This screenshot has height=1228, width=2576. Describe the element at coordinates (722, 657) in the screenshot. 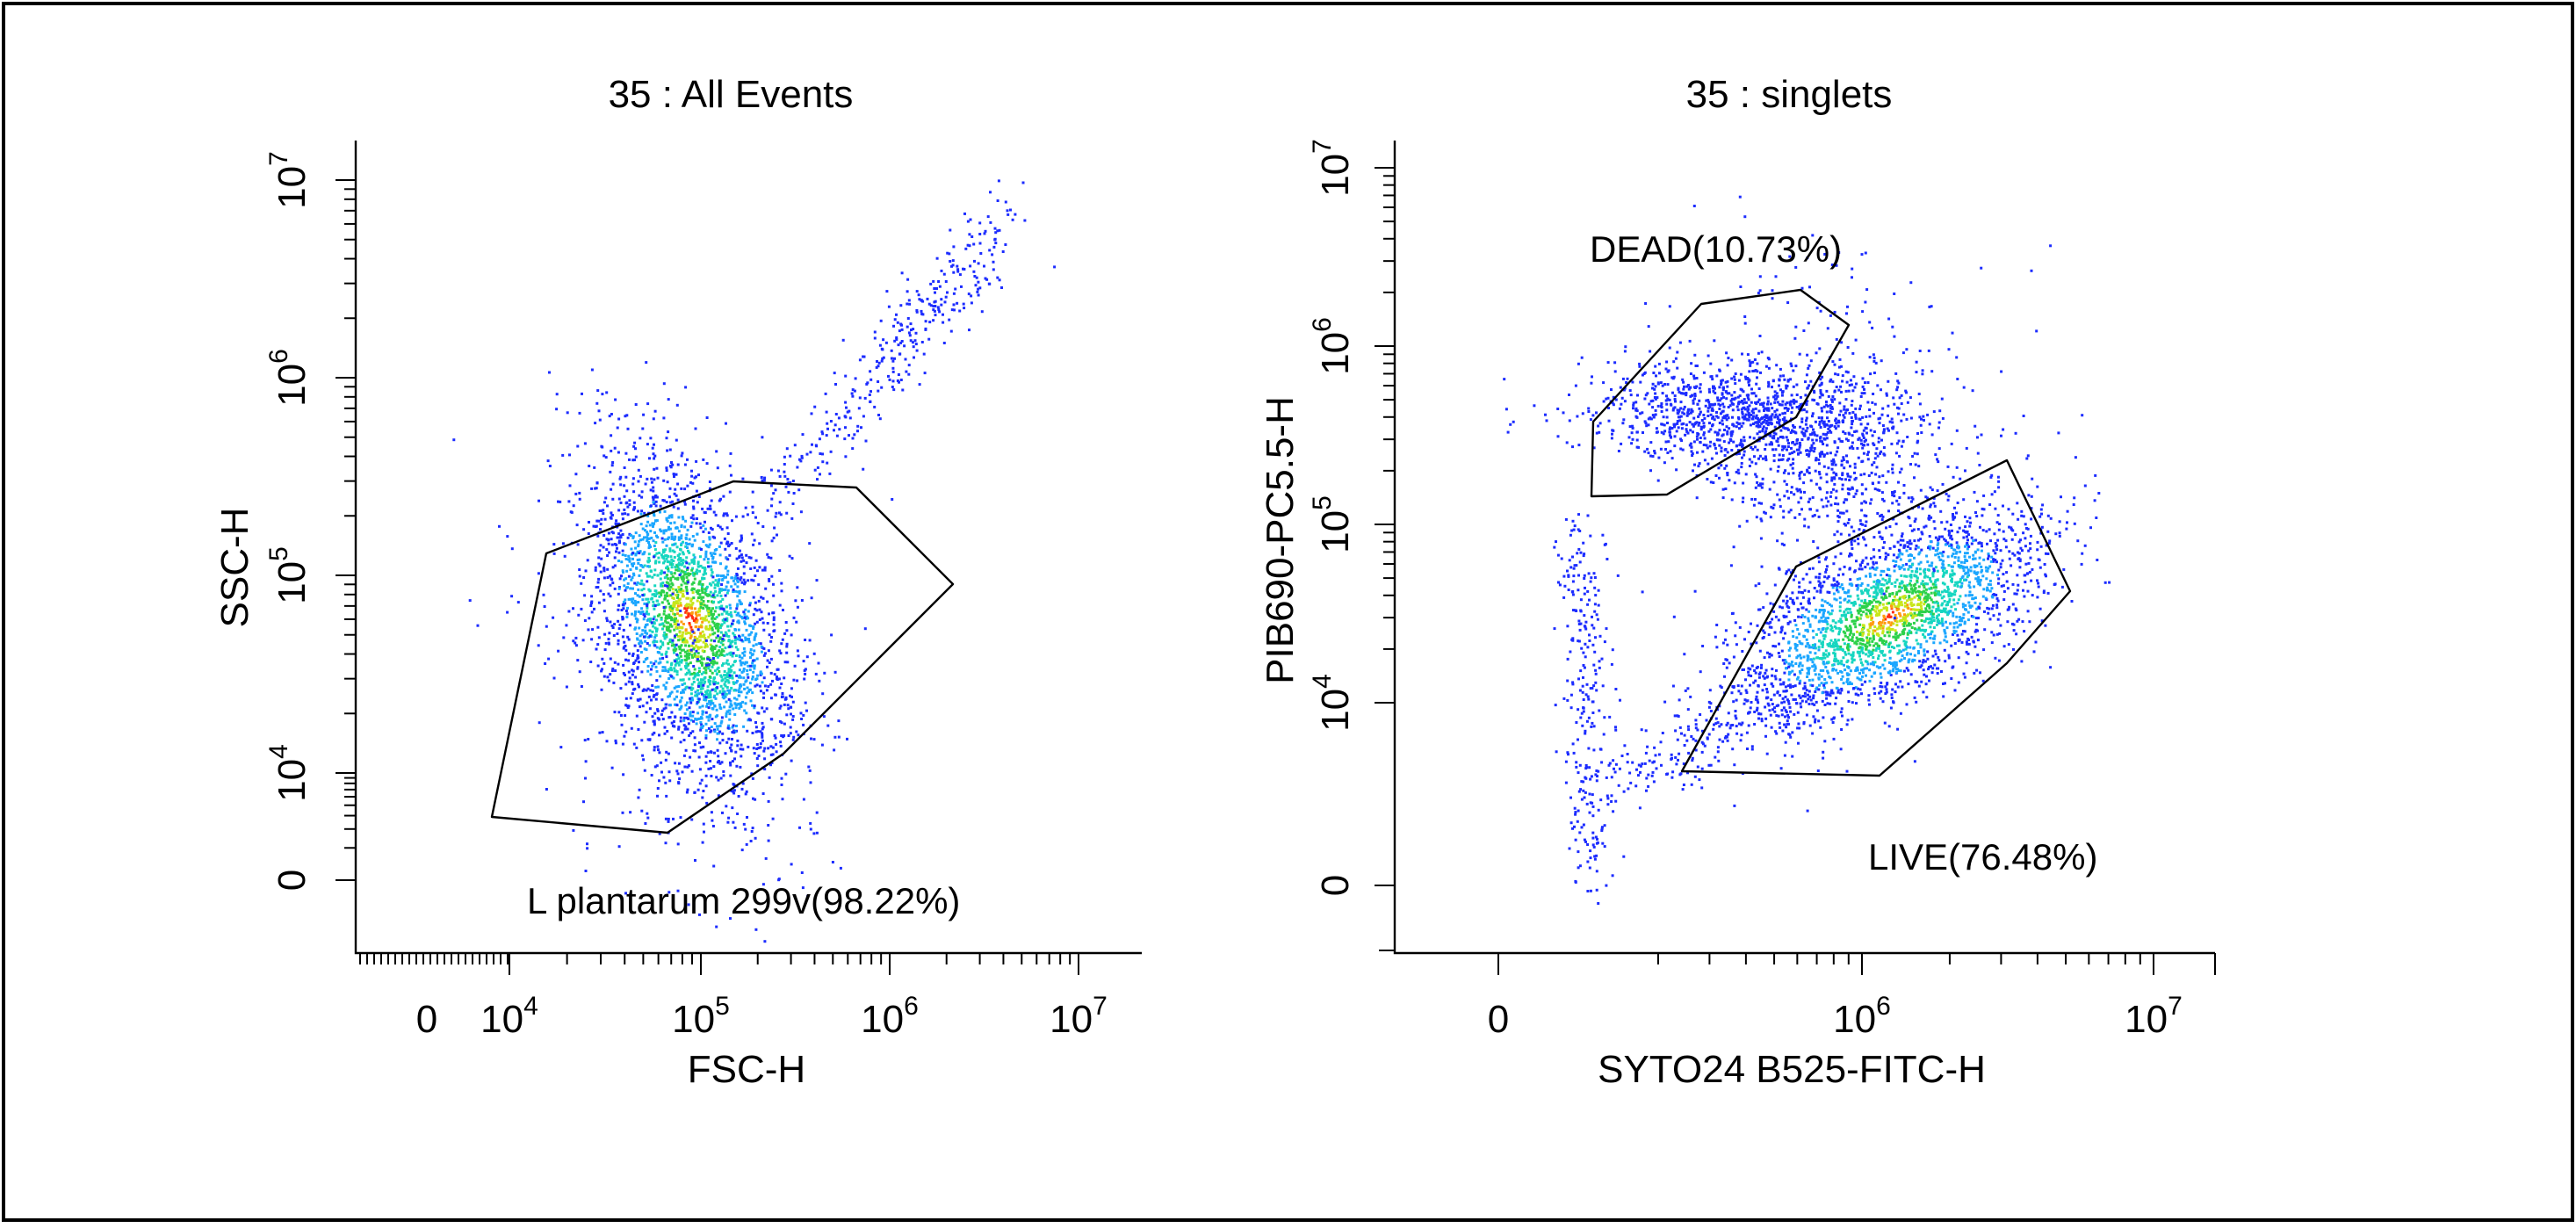

I see `gate-l-plantarum` at that location.